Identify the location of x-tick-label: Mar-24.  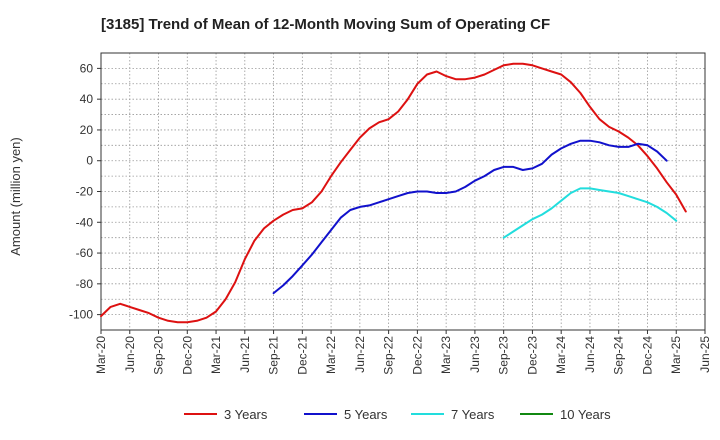
(561, 355).